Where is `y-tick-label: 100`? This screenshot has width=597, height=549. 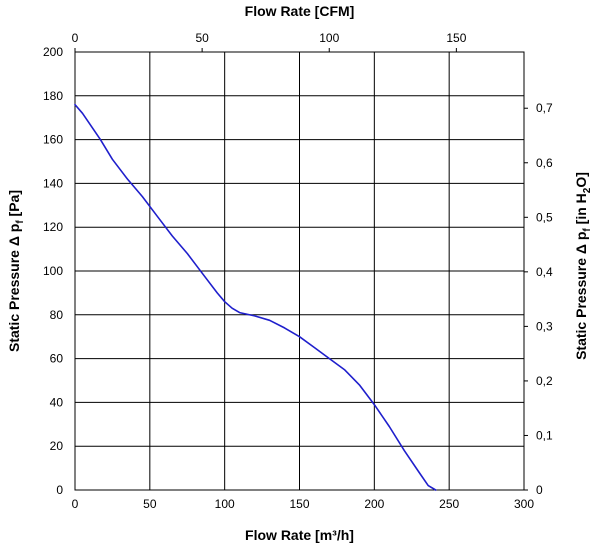 y-tick-label: 100 is located at coordinates (53, 271).